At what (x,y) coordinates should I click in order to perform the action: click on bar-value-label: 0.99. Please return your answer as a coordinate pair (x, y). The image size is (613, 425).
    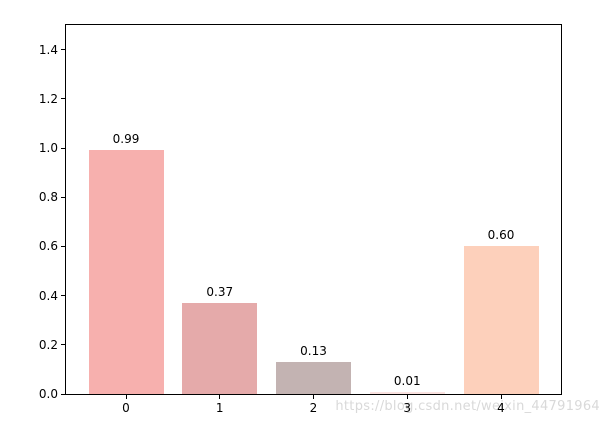
    Looking at the image, I should click on (126, 139).